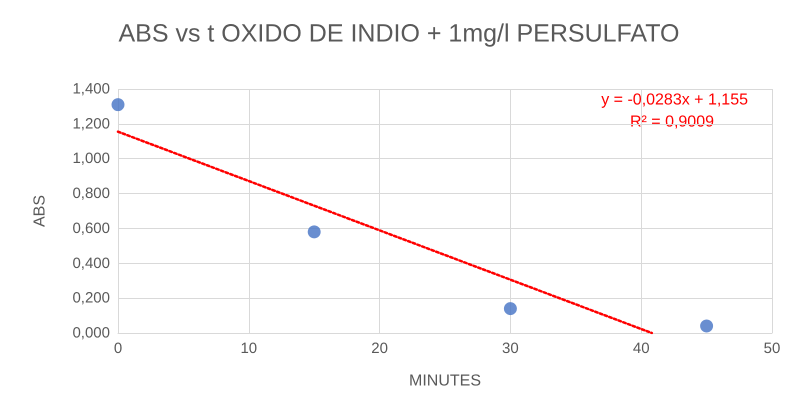 Image resolution: width=798 pixels, height=413 pixels. Describe the element at coordinates (91, 263) in the screenshot. I see `y-tick-label: 0,400` at that location.